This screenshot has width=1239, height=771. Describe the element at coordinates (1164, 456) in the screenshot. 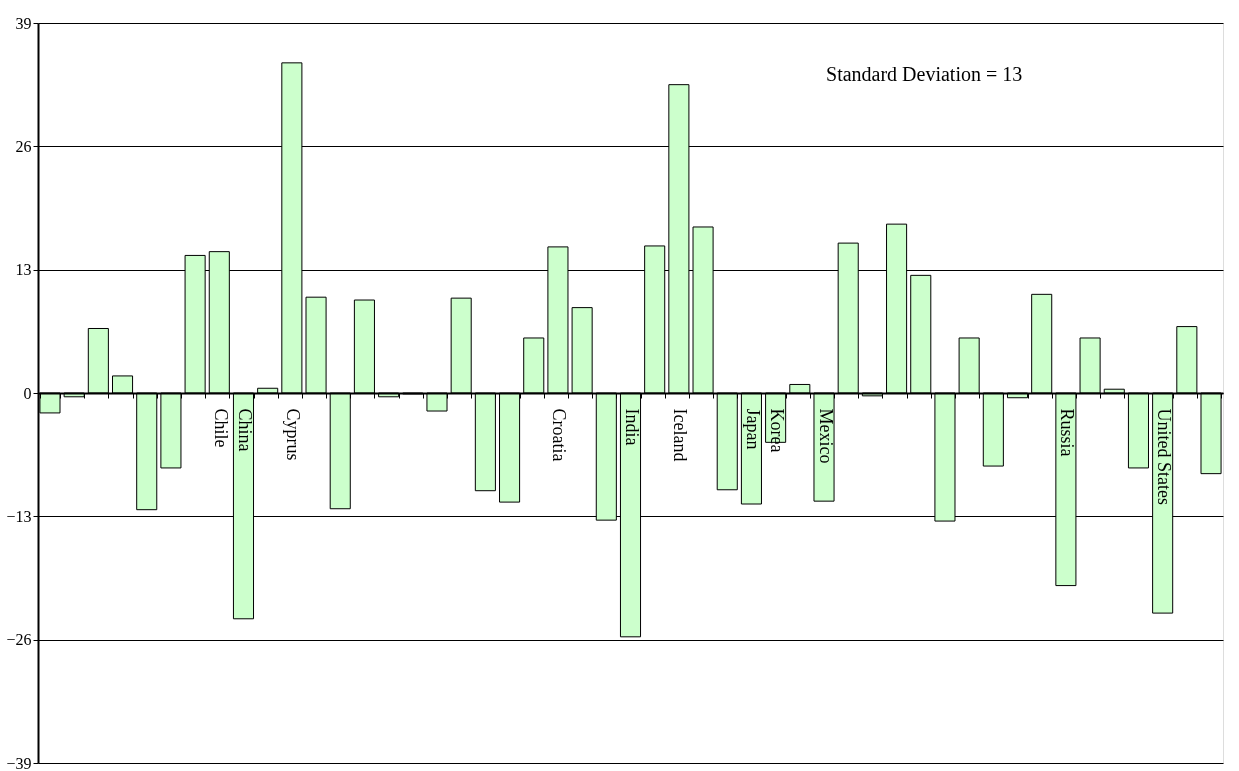

I see `x-tick-label: United States` at that location.